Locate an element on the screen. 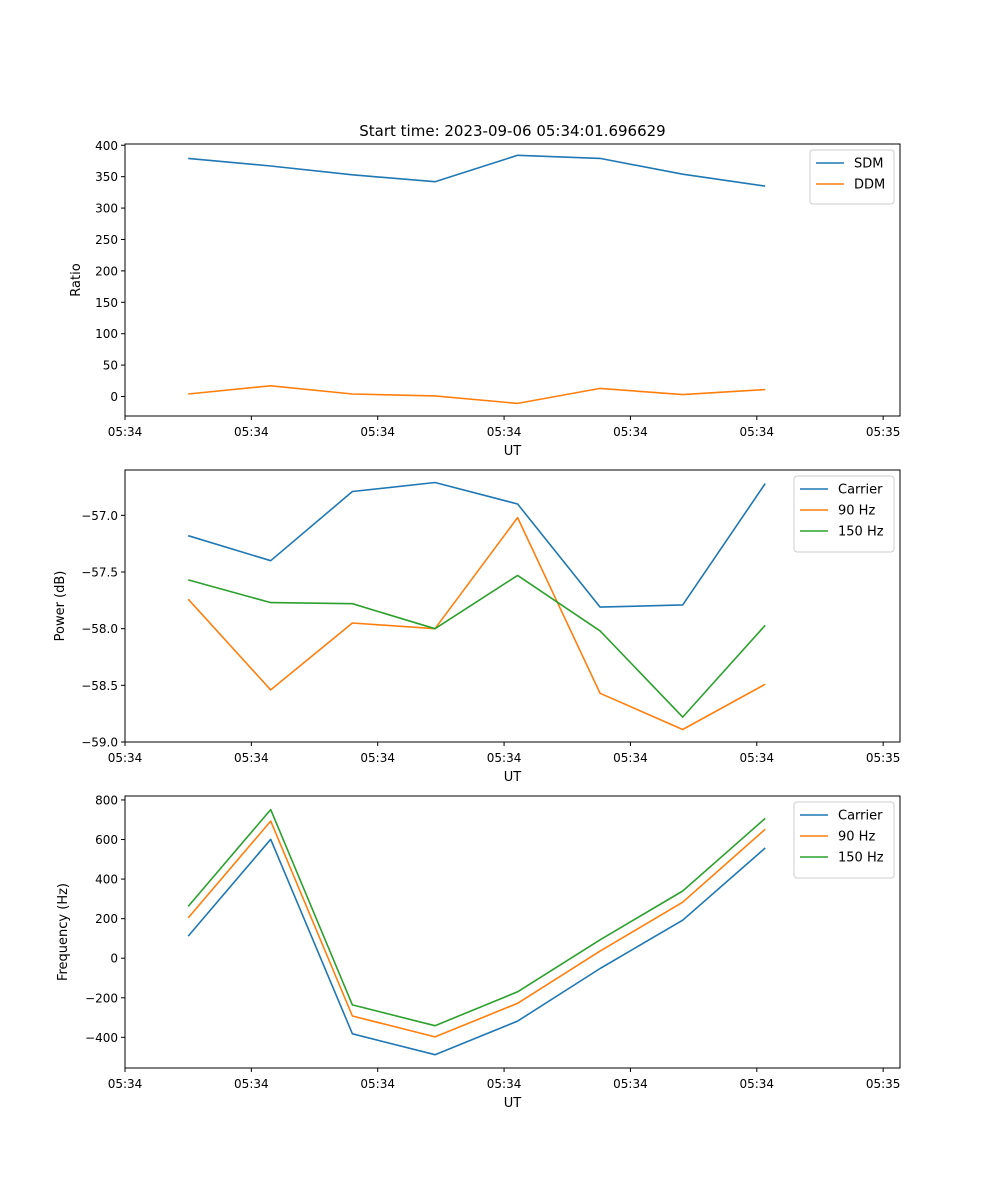 The height and width of the screenshot is (1200, 1000). frequency-legend-label: Carrier is located at coordinates (860, 816).